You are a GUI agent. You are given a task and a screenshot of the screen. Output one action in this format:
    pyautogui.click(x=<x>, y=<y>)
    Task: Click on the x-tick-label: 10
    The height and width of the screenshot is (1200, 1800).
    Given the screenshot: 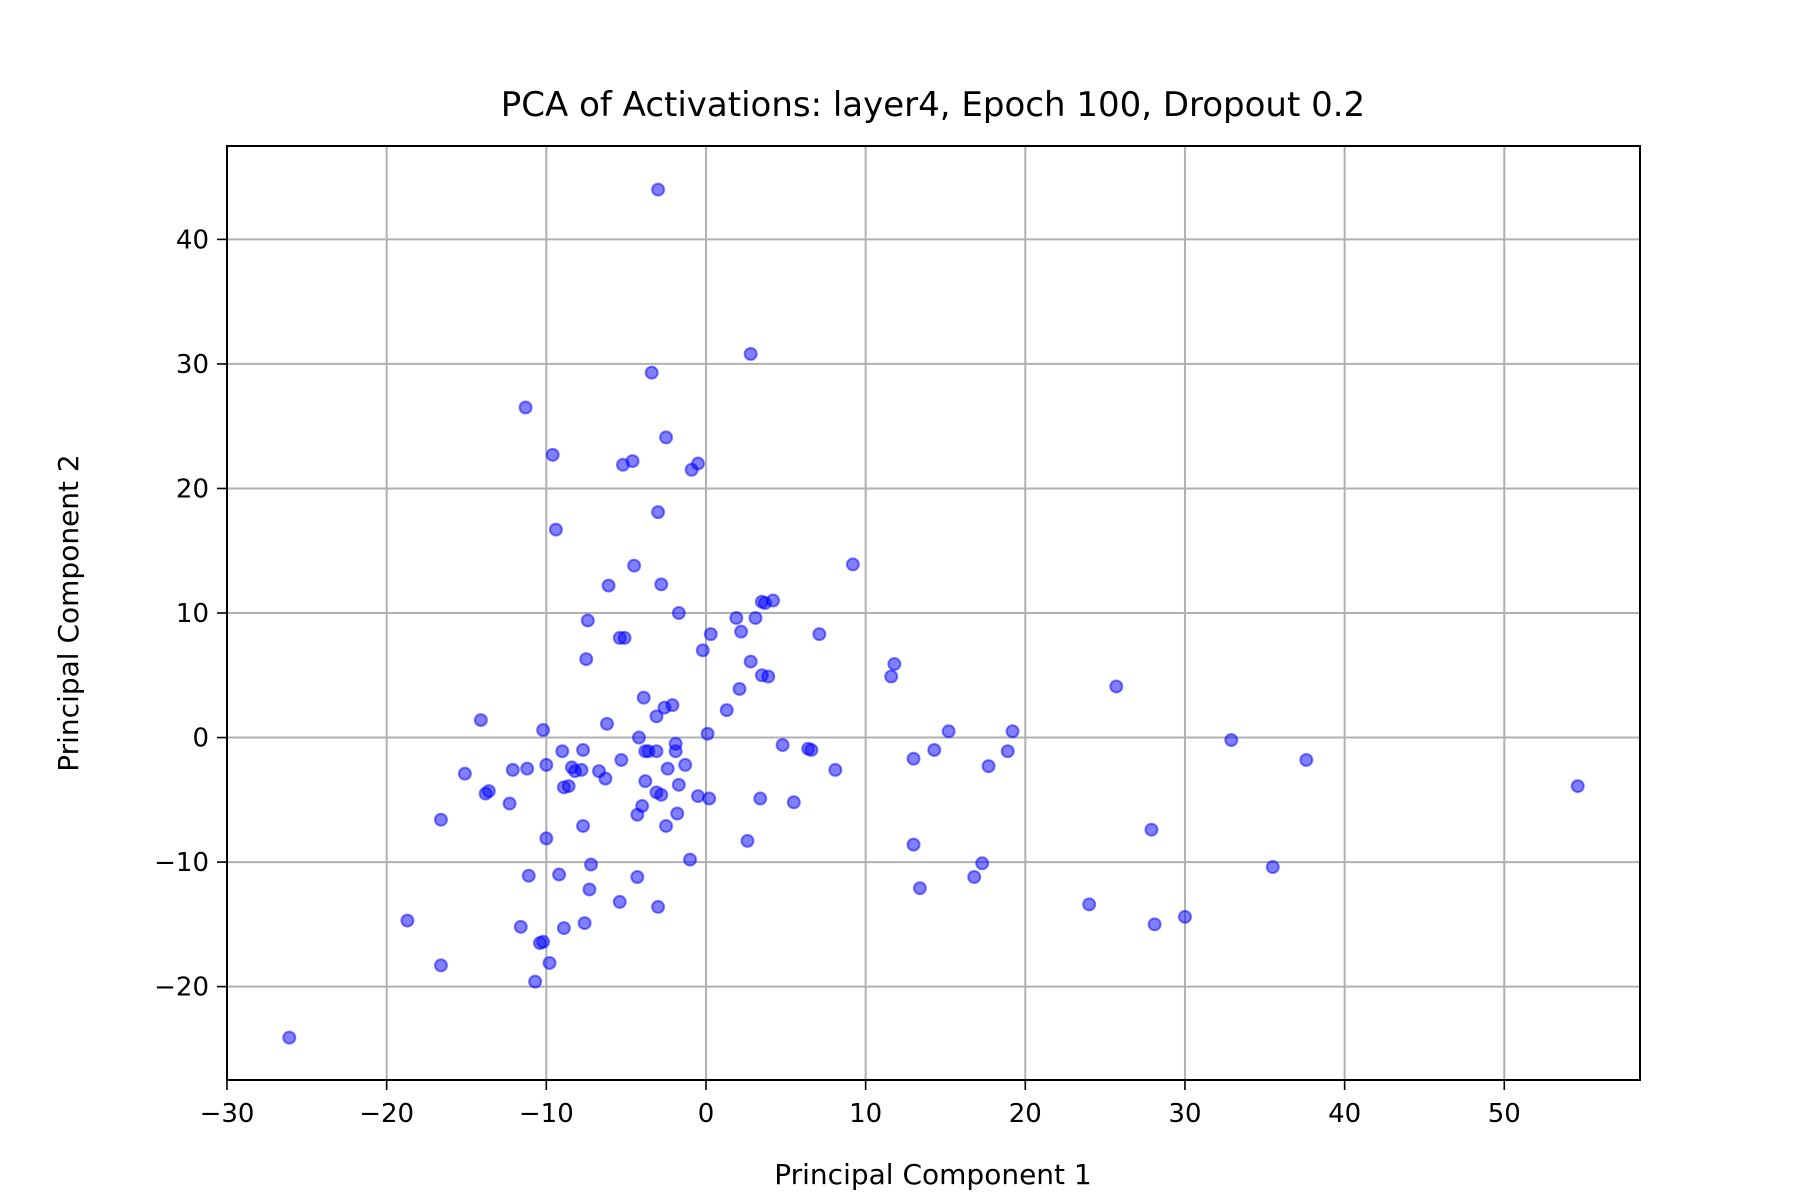 What is the action you would take?
    pyautogui.click(x=865, y=1114)
    